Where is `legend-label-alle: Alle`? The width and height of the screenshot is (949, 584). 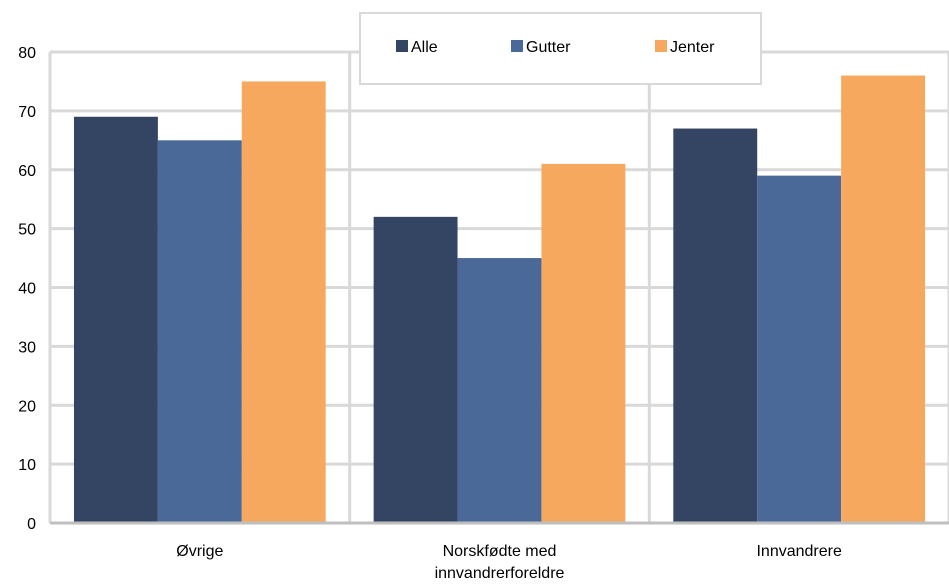 legend-label-alle: Alle is located at coordinates (424, 47).